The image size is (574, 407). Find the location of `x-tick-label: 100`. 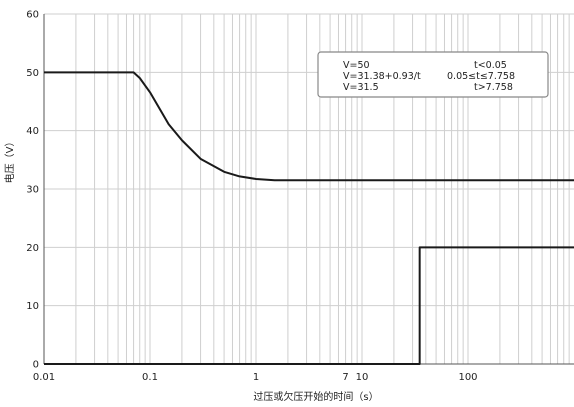

x-tick-label: 100 is located at coordinates (467, 377).